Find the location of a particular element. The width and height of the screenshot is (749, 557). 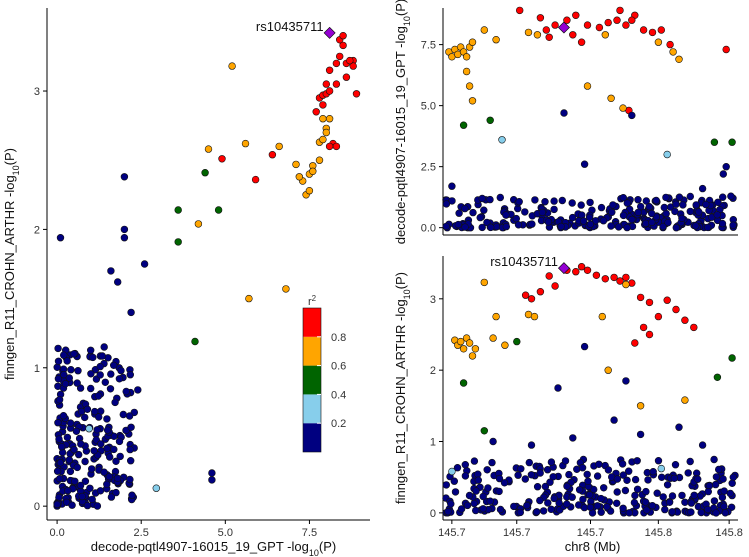

legend-frame is located at coordinates (312, 380).